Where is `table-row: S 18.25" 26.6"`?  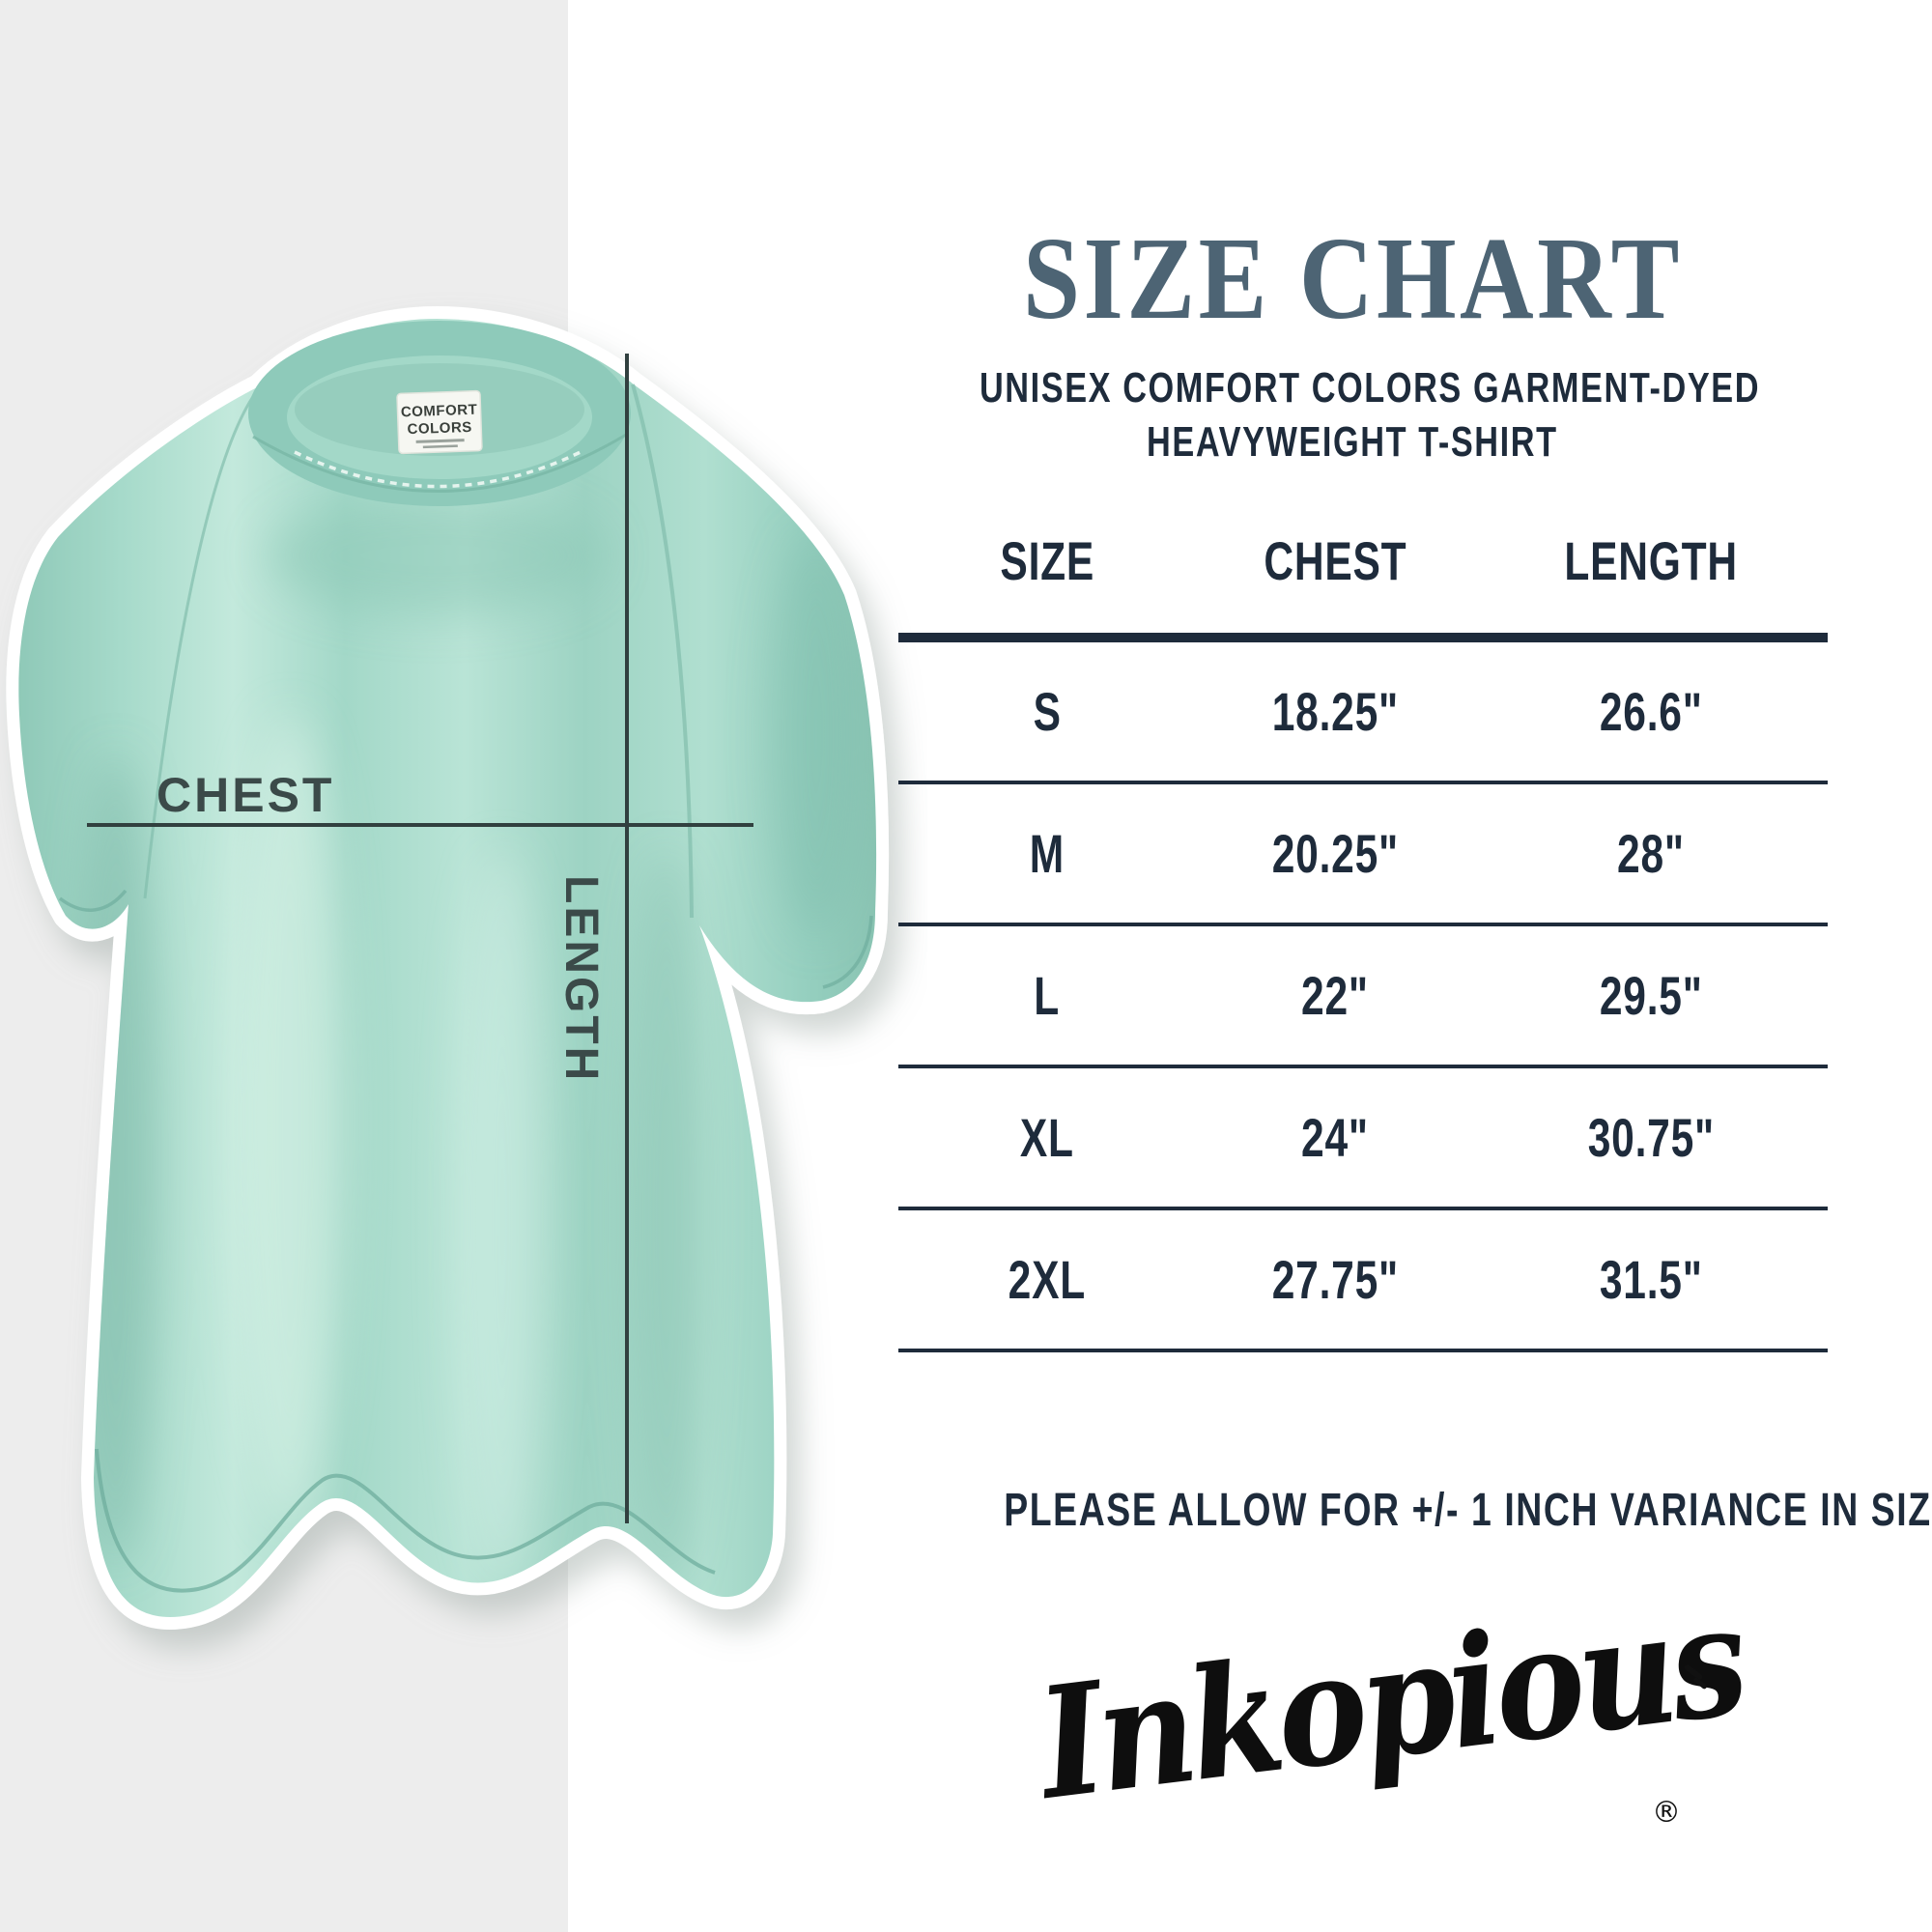 table-row: S 18.25" 26.6" is located at coordinates (1363, 713).